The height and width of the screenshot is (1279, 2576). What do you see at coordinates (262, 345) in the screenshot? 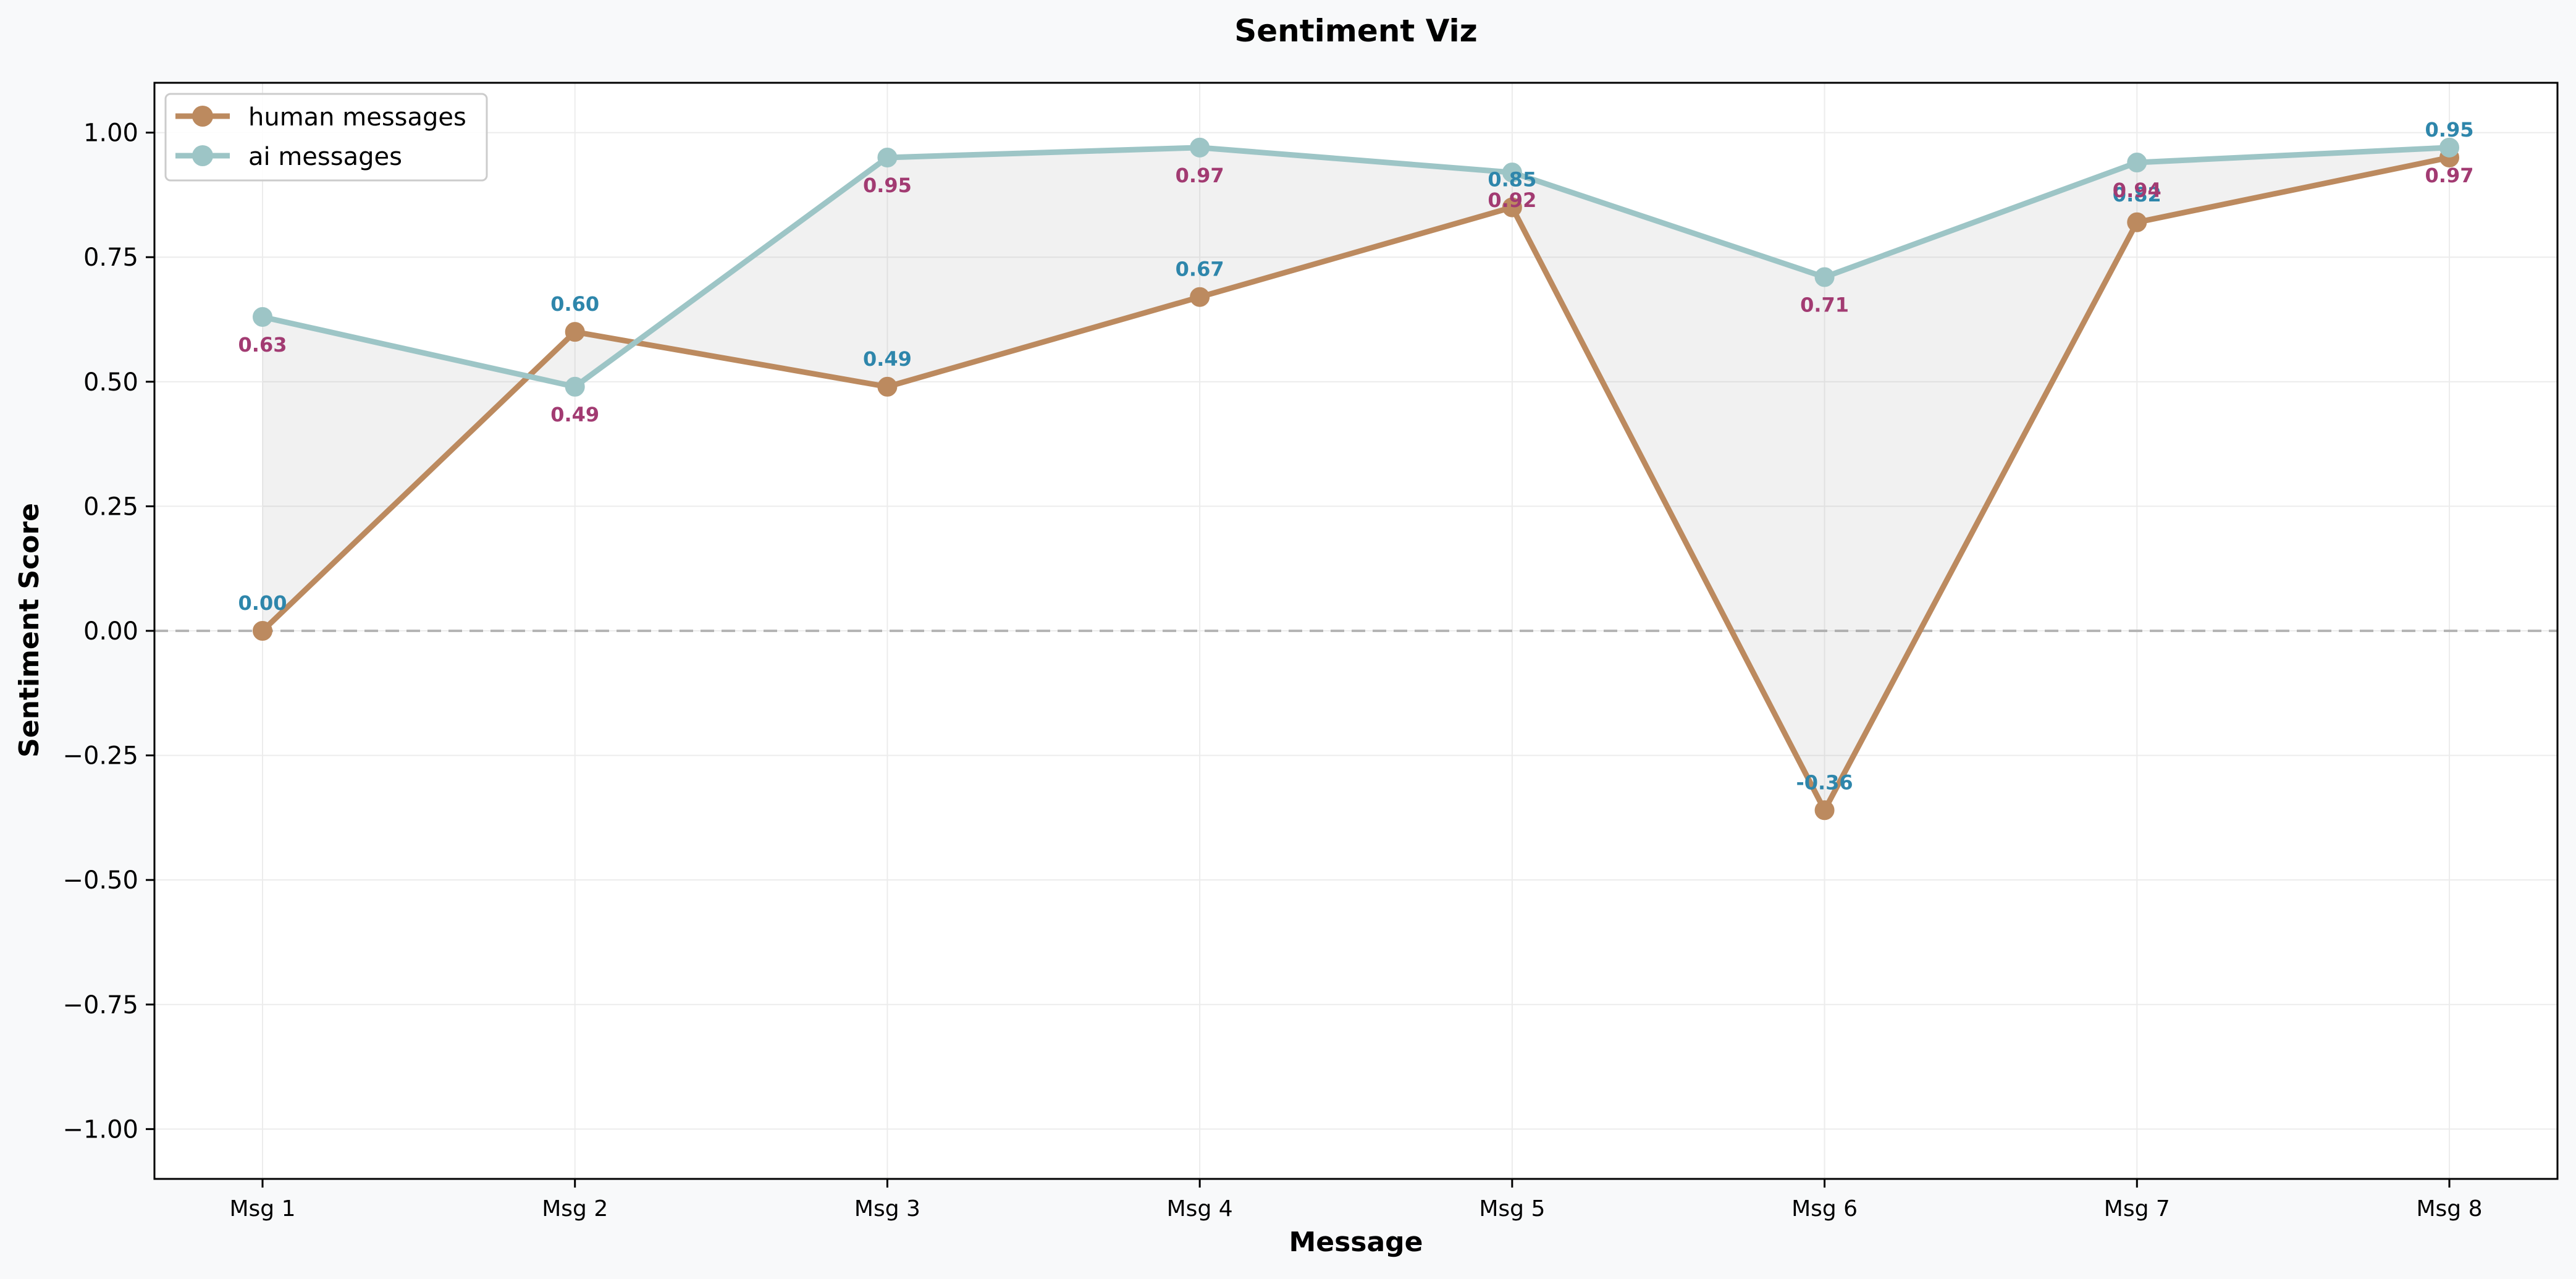
I see `data-label: 0.63` at bounding box center [262, 345].